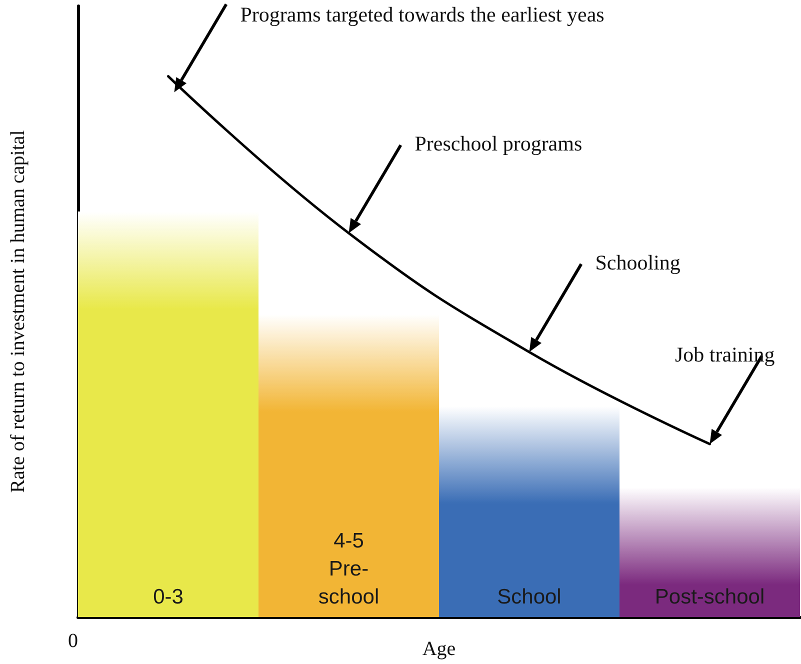 This screenshot has height=664, width=801. What do you see at coordinates (709, 597) in the screenshot?
I see `x-tick-label: Post-school` at bounding box center [709, 597].